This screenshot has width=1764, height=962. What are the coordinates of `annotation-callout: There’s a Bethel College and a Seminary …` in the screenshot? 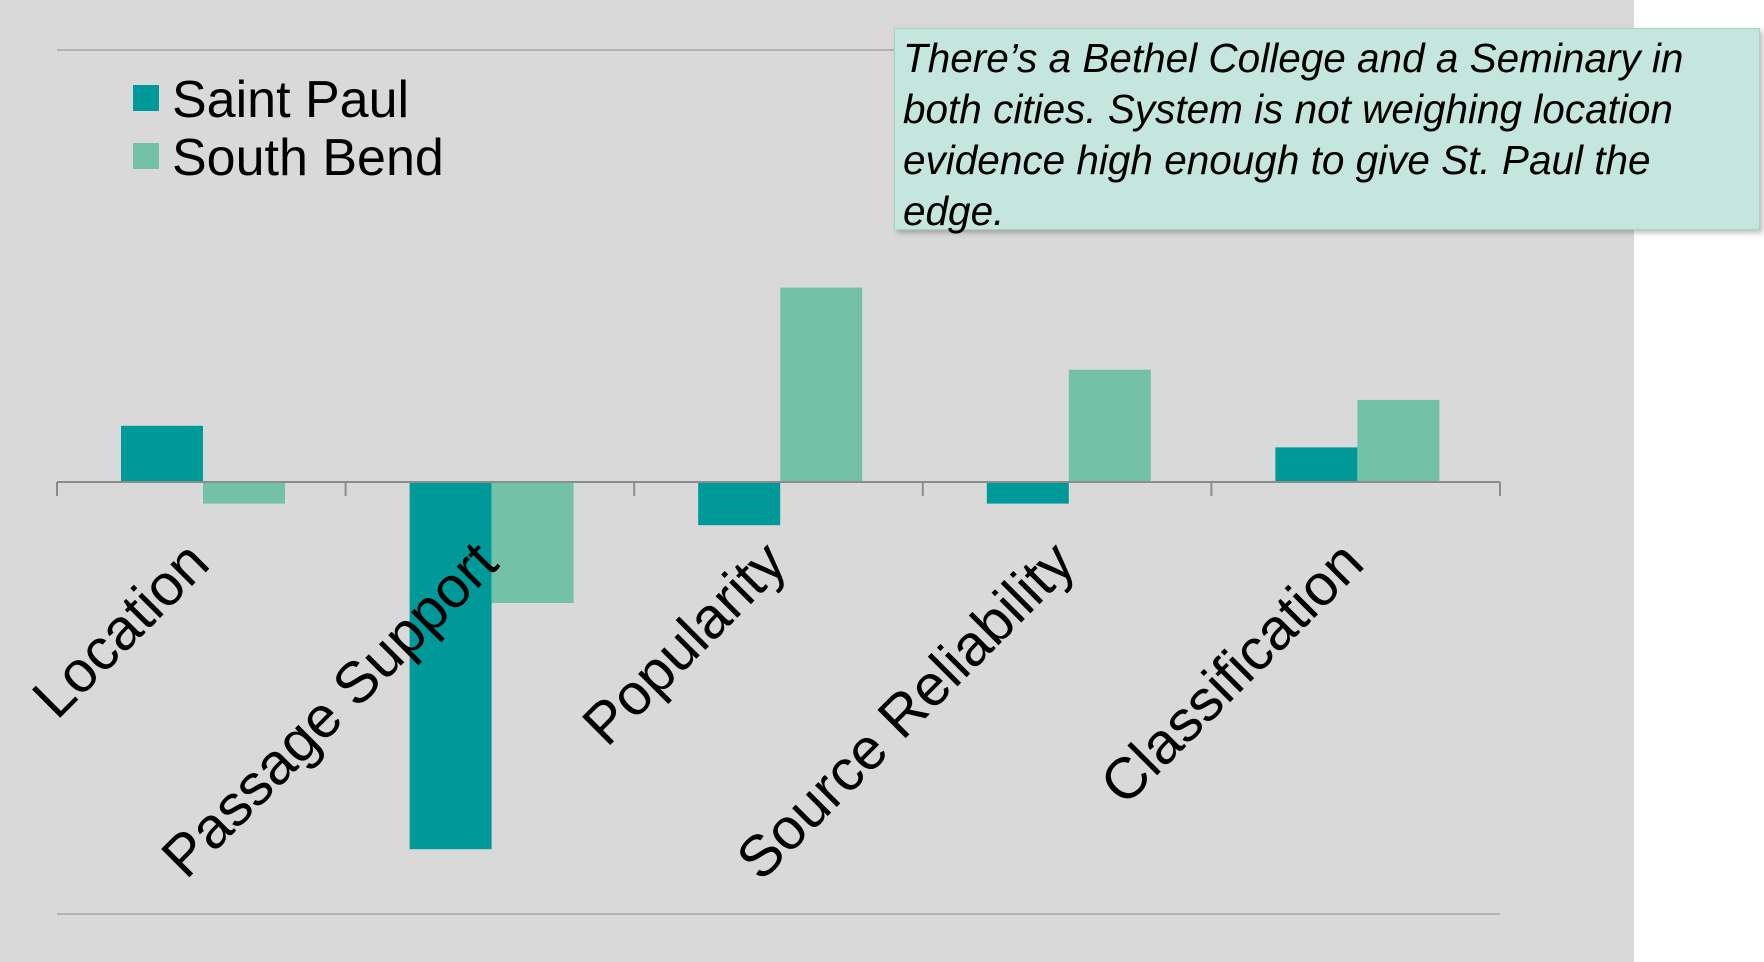 It's located at (1327, 131).